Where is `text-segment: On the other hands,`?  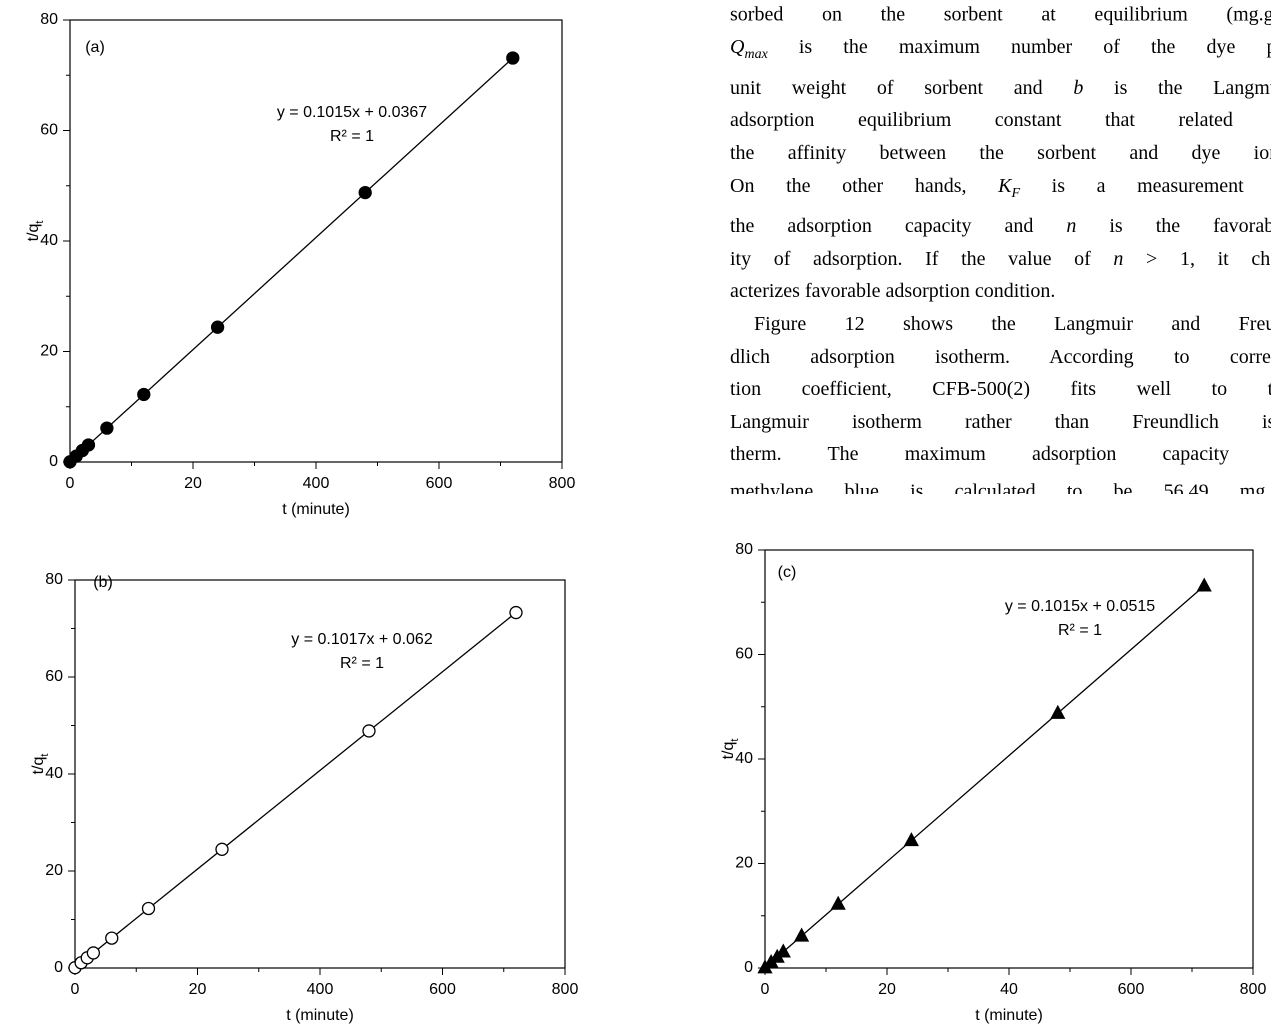
text-segment: On the other hands, is located at coordinates (864, 185).